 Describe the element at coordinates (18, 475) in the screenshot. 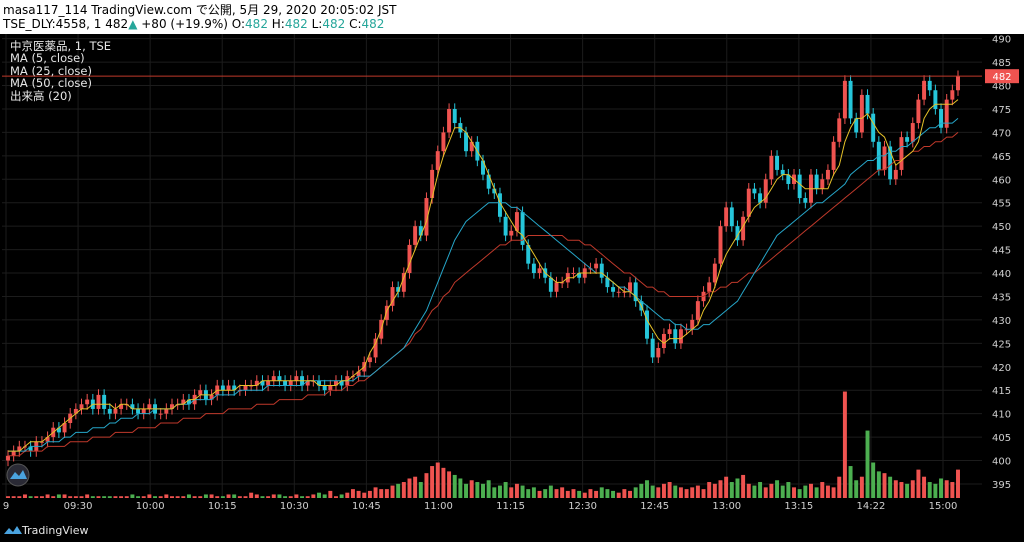

I see `tradingview-badge-icon` at that location.